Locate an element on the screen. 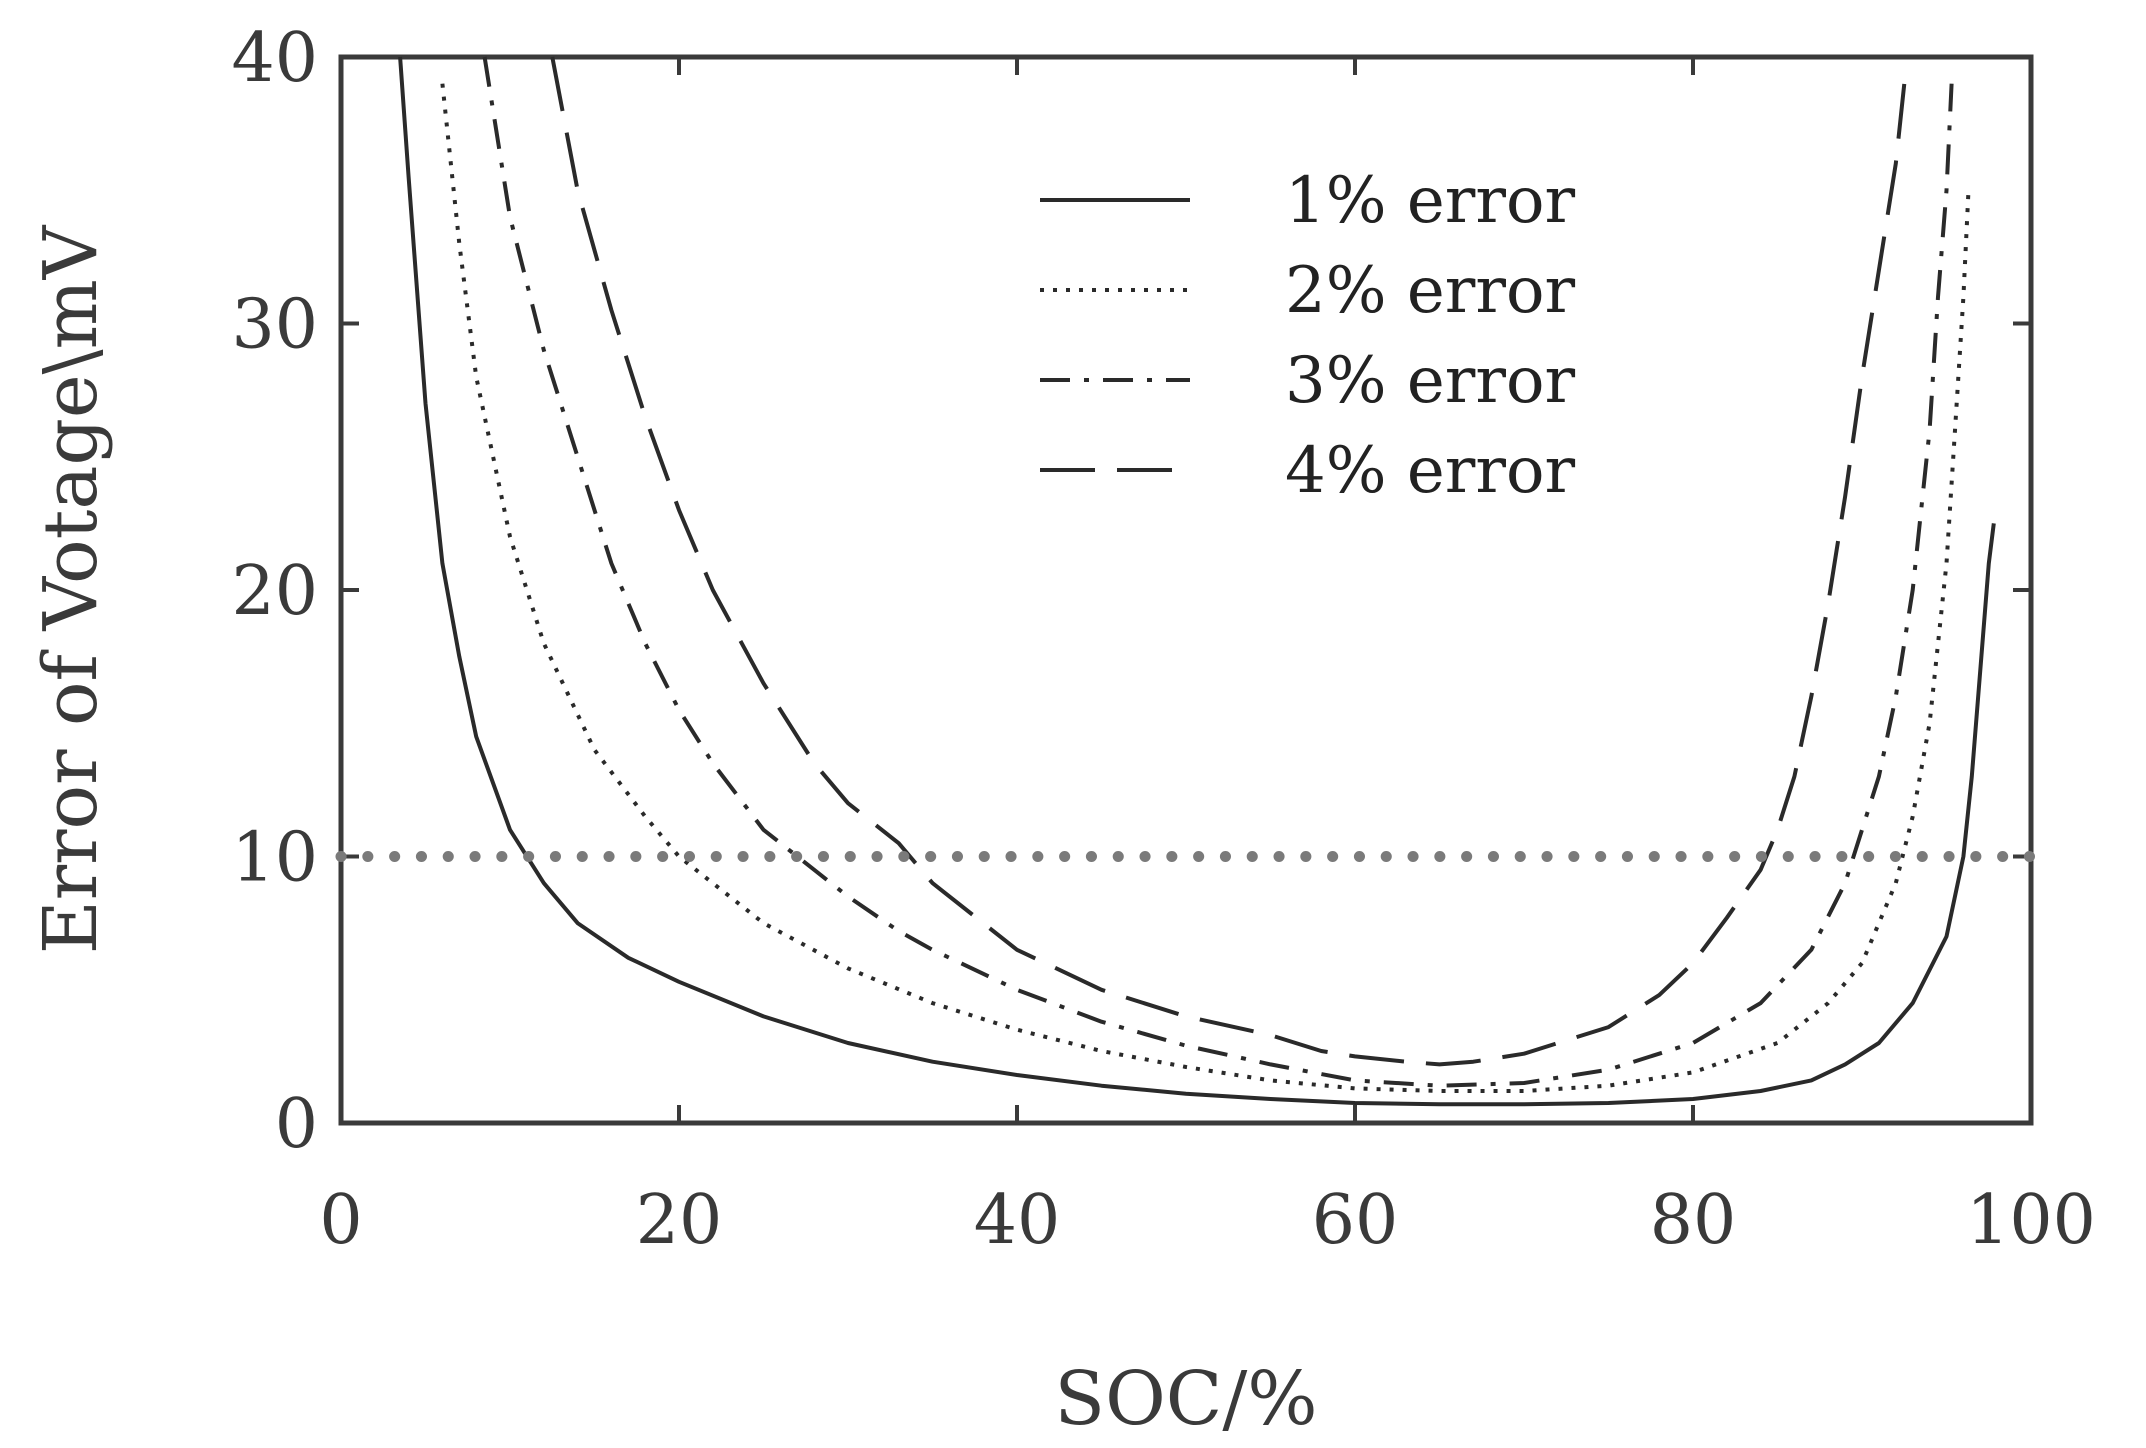 Image resolution: width=2146 pixels, height=1448 pixels. y-tick-label: 10 is located at coordinates (274, 858).